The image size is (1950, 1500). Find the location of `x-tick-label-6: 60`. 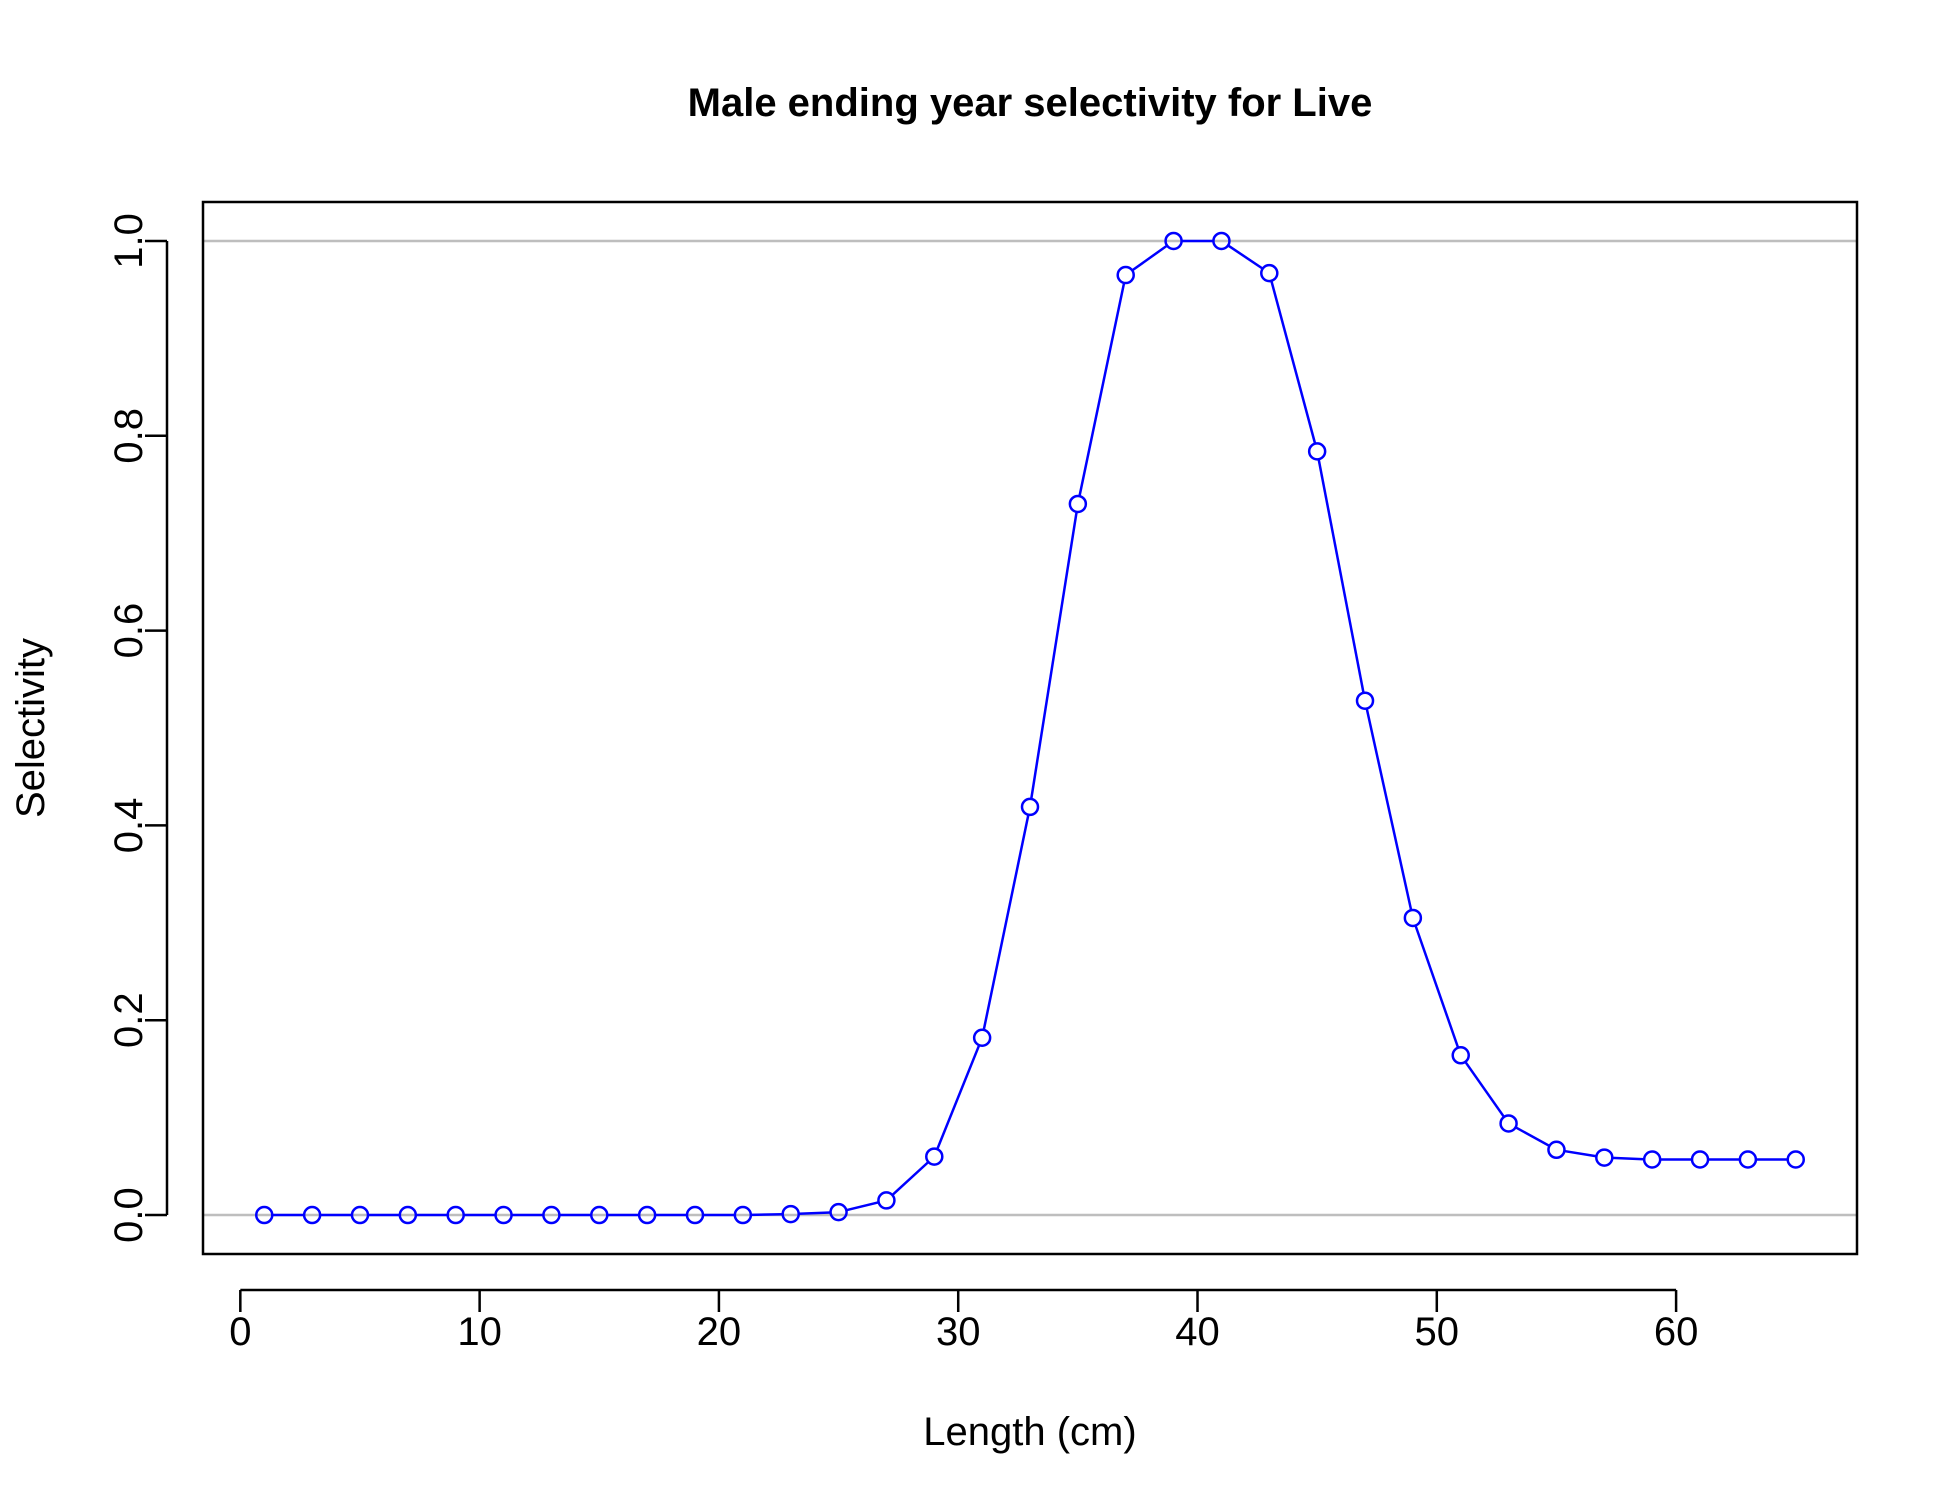

x-tick-label-6: 60 is located at coordinates (1676, 1332).